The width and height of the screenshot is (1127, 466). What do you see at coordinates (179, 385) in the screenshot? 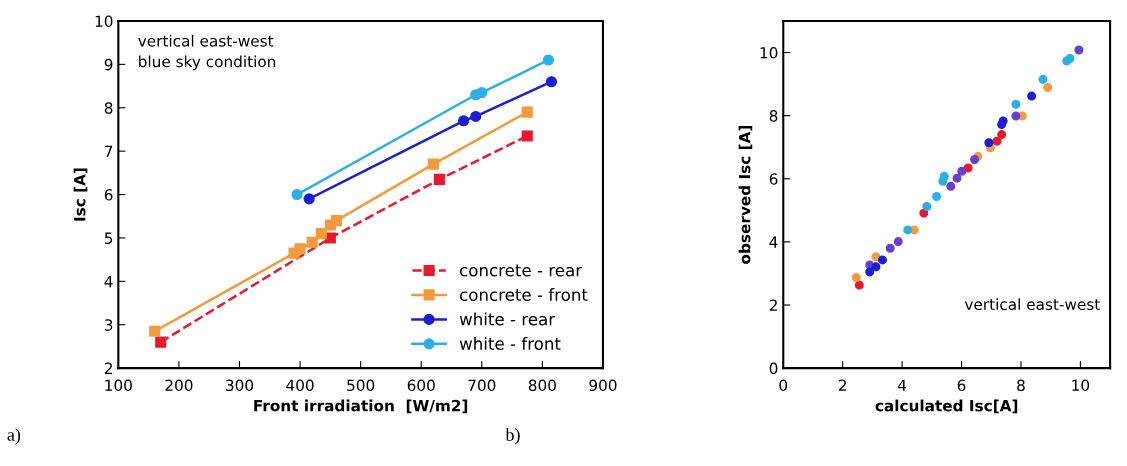
I see `x-tick-label: 200` at bounding box center [179, 385].